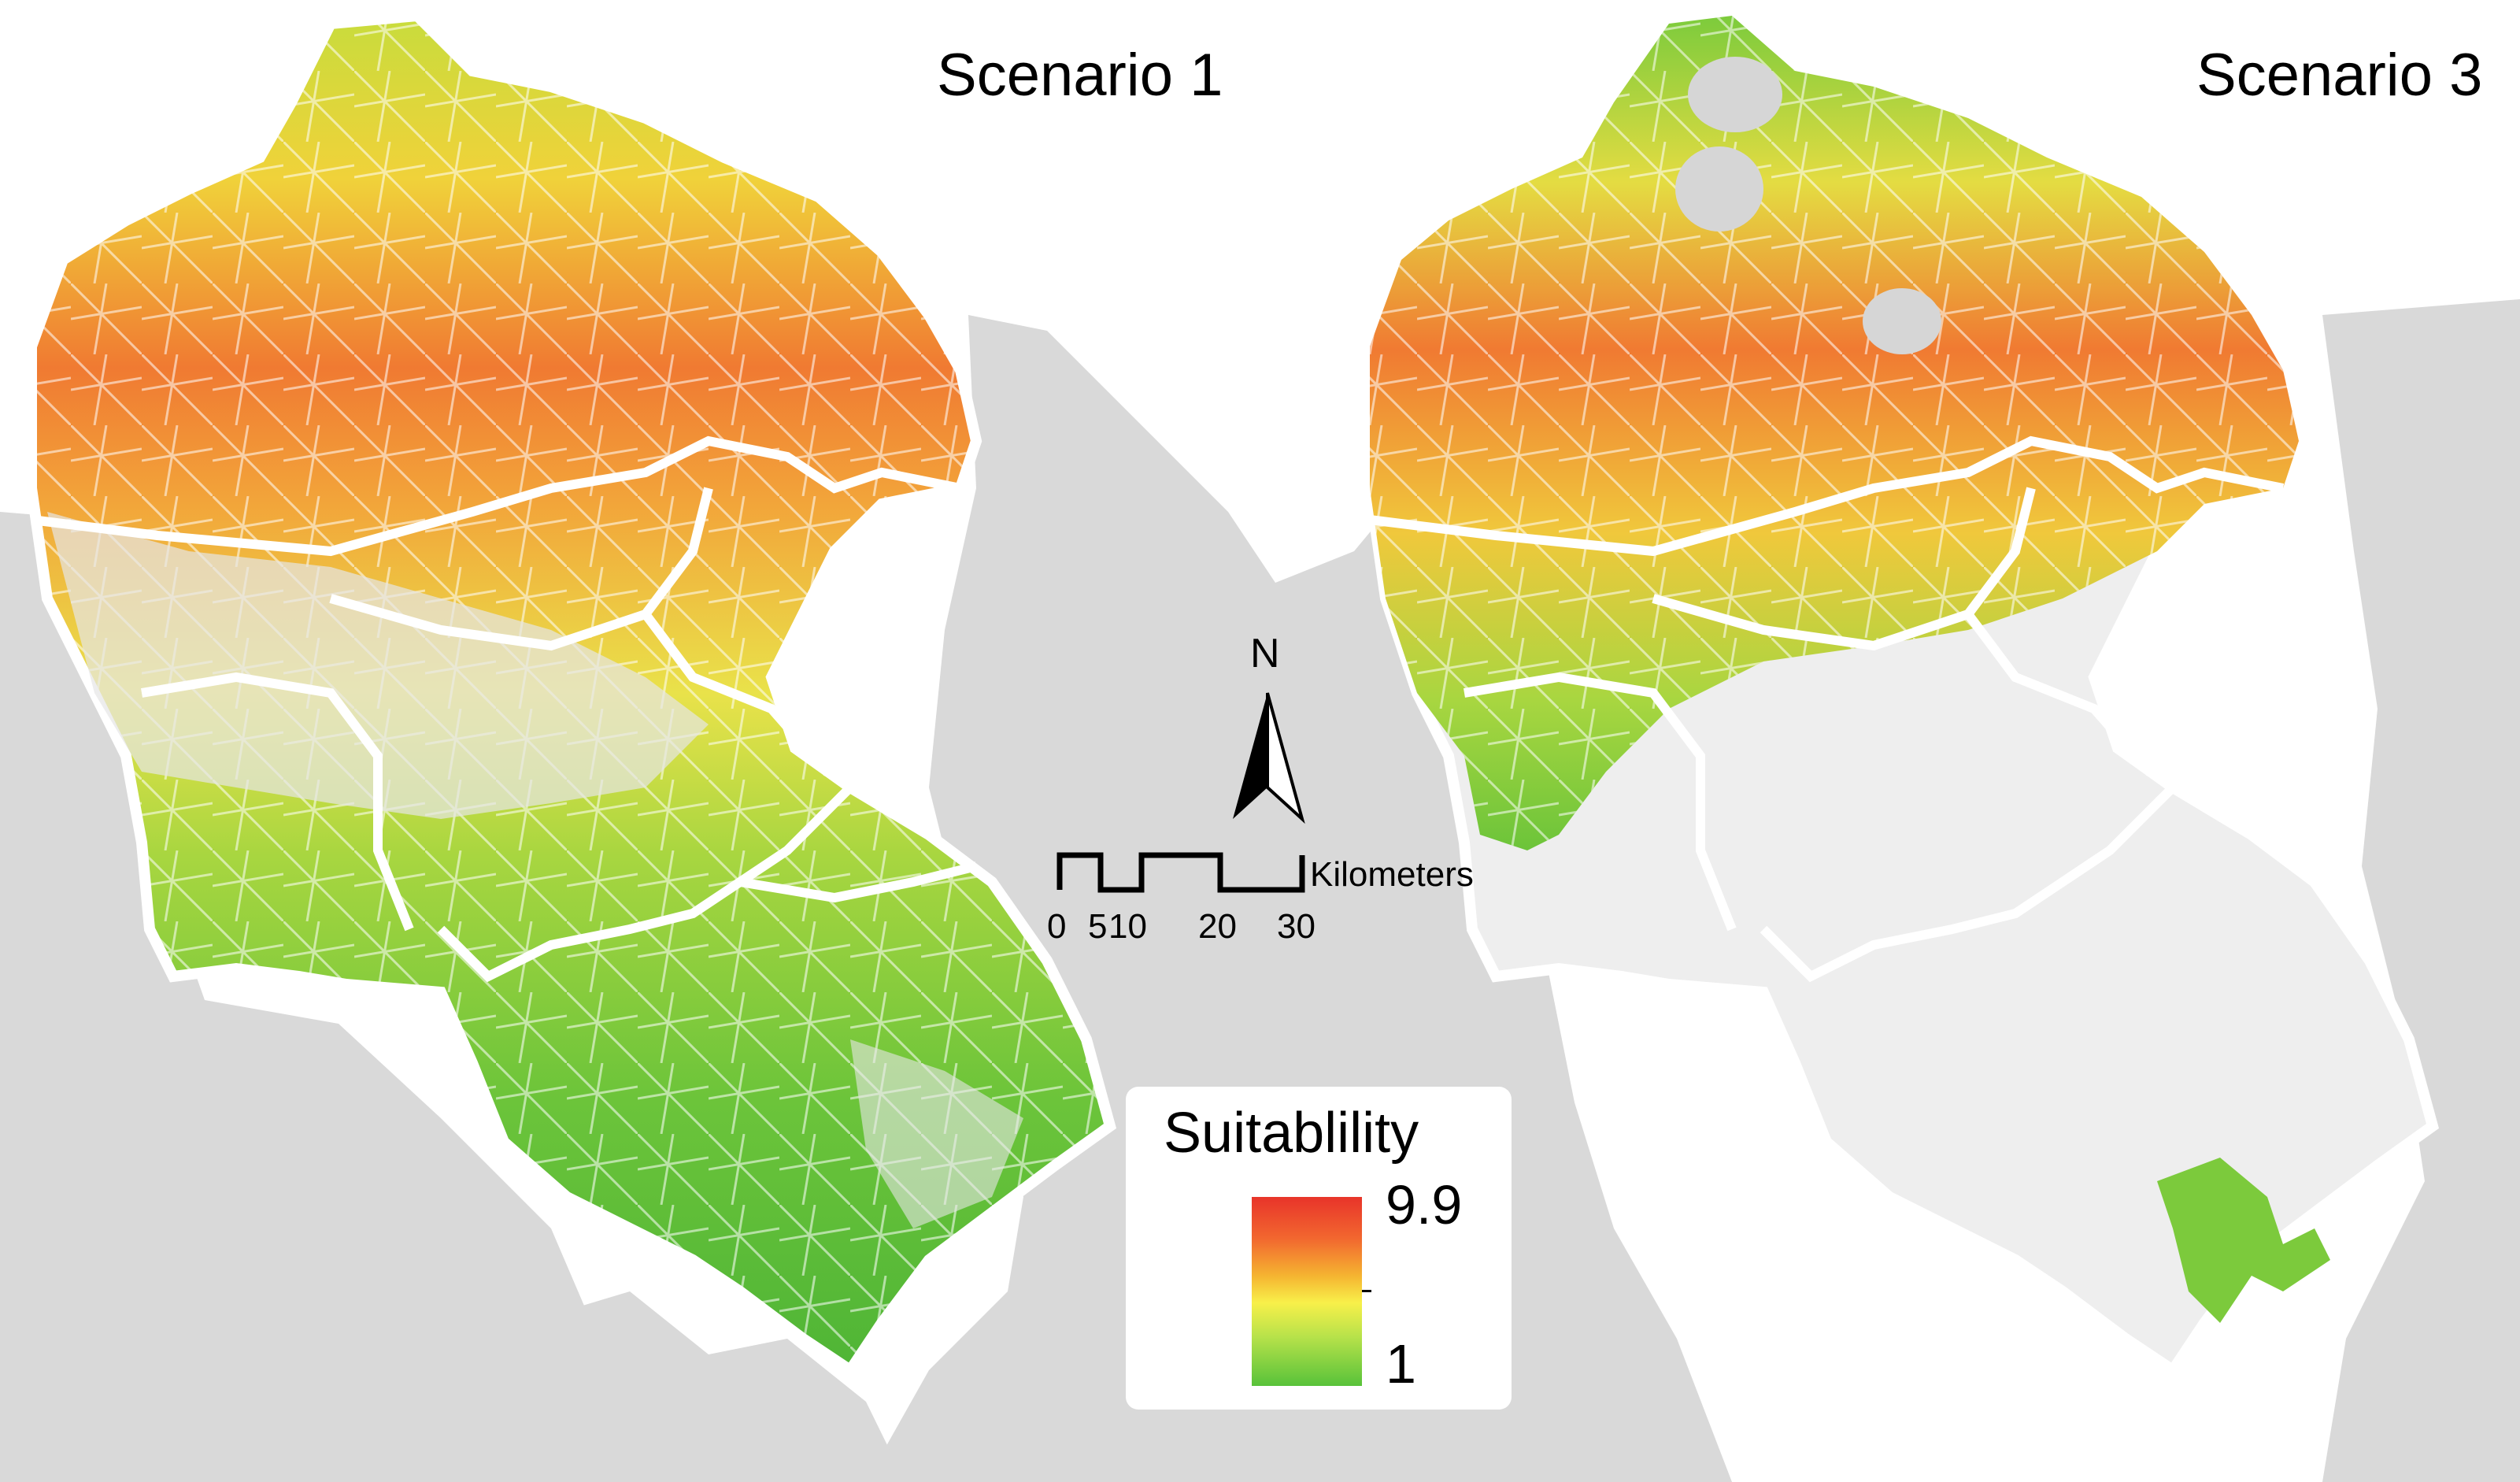 The width and height of the screenshot is (2520, 1482). What do you see at coordinates (378, 665) in the screenshot?
I see `scenario-1-hillshade-zone` at bounding box center [378, 665].